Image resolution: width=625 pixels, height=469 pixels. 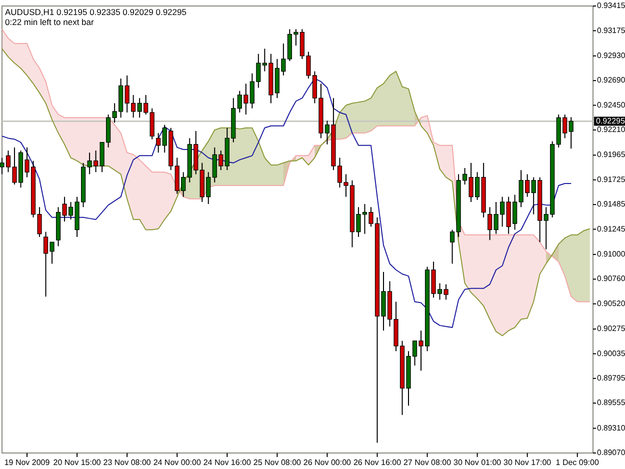 What do you see at coordinates (427, 462) in the screenshot?
I see `x-tick-label: 27 Nov 08:00` at bounding box center [427, 462].